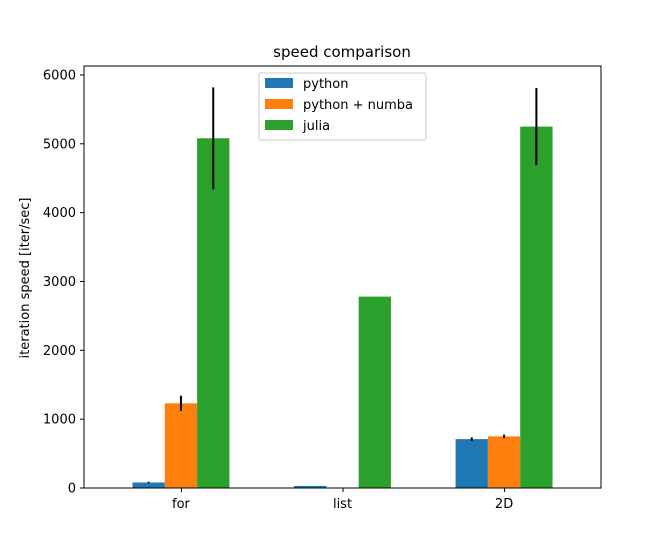 The height and width of the screenshot is (548, 668). What do you see at coordinates (213, 313) in the screenshot?
I see `bar-julia-for` at bounding box center [213, 313].